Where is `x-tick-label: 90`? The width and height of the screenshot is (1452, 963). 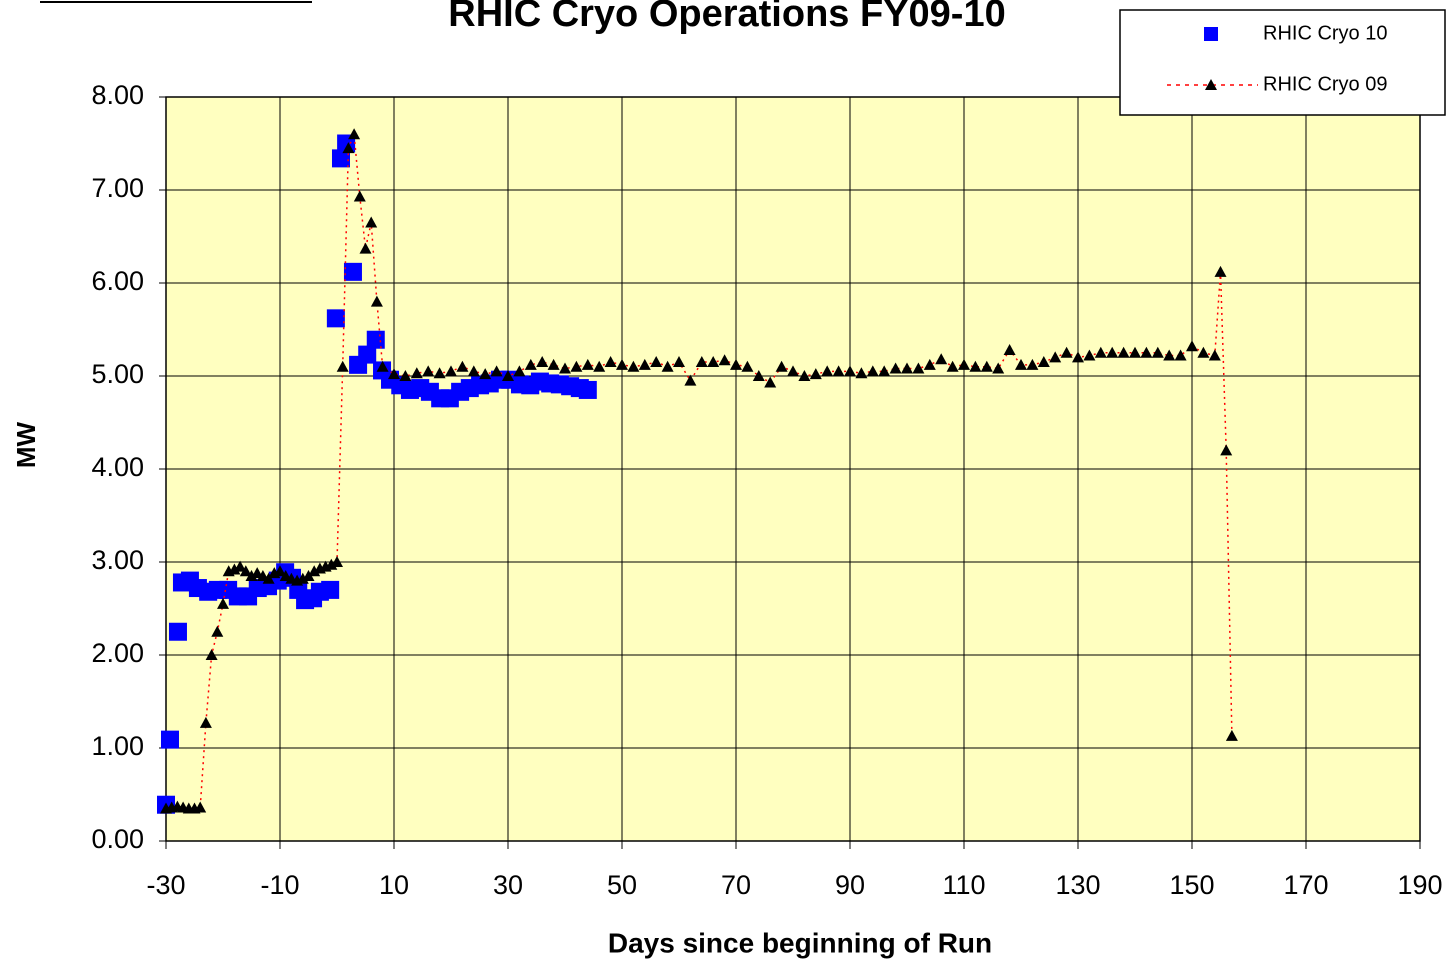 x-tick-label: 90 is located at coordinates (850, 885).